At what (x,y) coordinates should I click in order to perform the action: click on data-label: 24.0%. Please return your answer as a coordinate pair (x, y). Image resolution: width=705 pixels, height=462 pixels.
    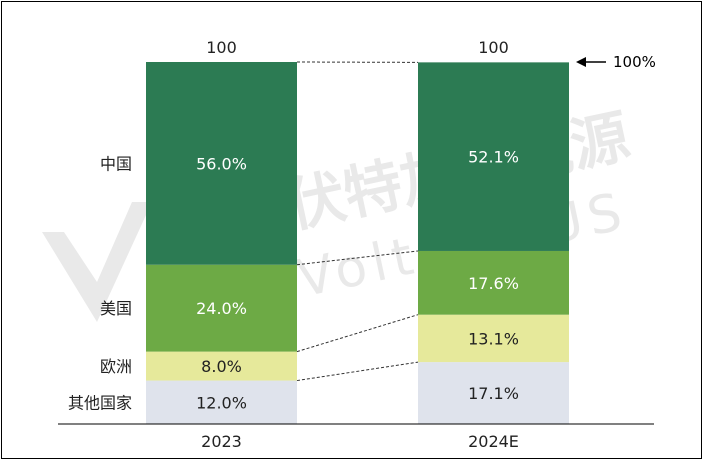
    Looking at the image, I should click on (221, 308).